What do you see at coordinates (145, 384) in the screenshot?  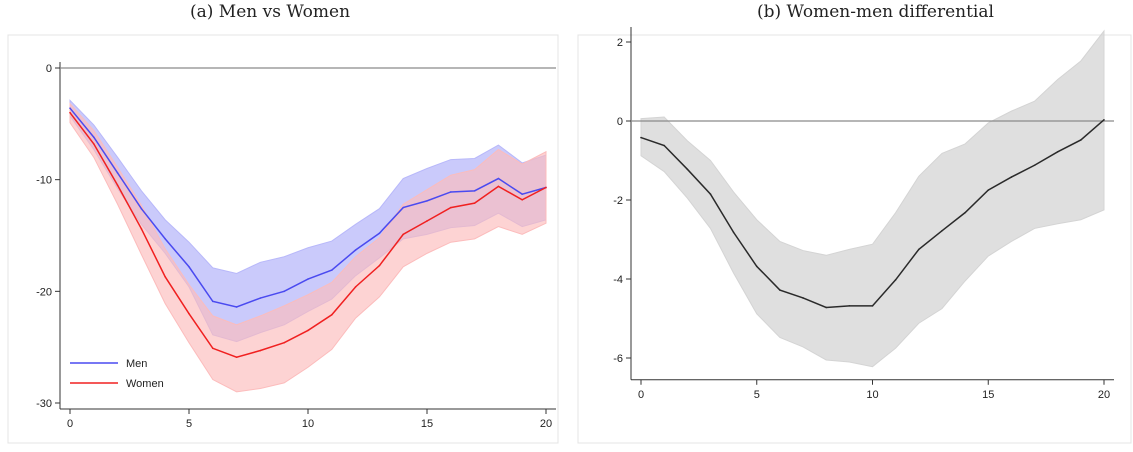 I see `legend-label-women: Women` at bounding box center [145, 384].